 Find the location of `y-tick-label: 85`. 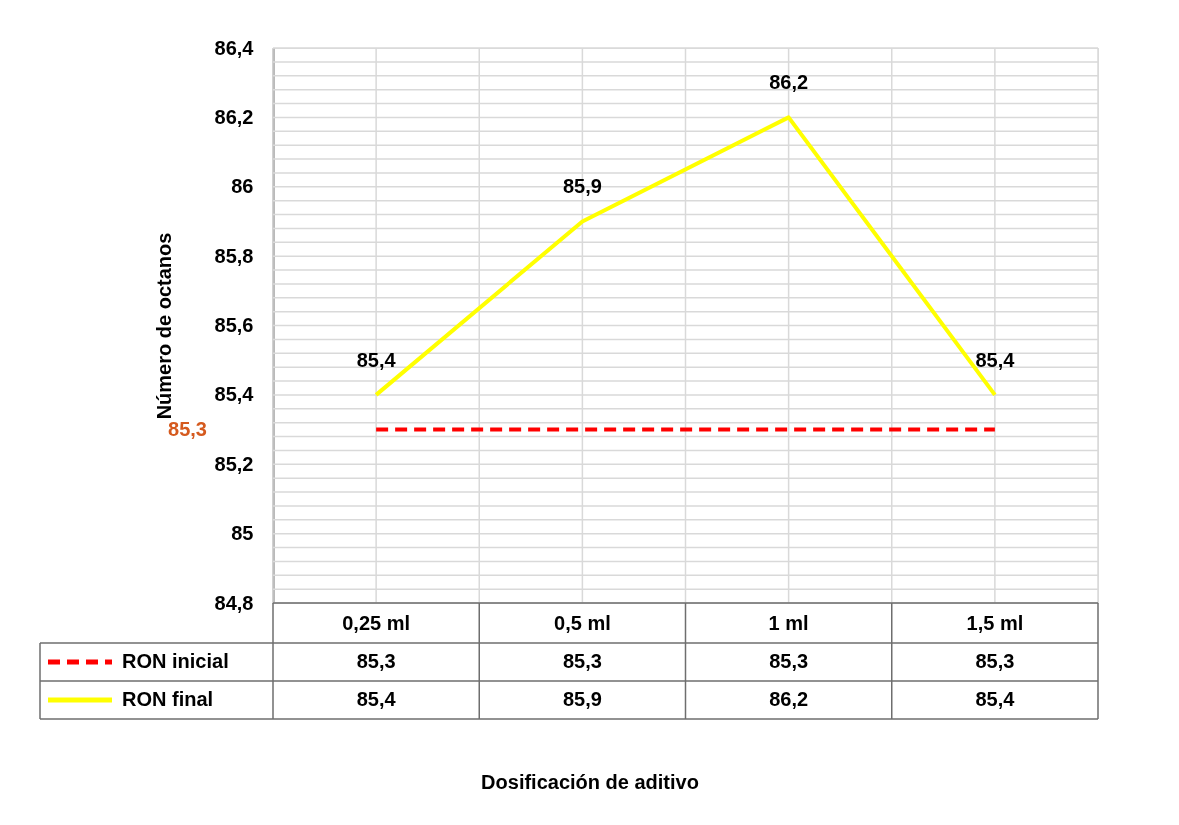

y-tick-label: 85 is located at coordinates (242, 533).